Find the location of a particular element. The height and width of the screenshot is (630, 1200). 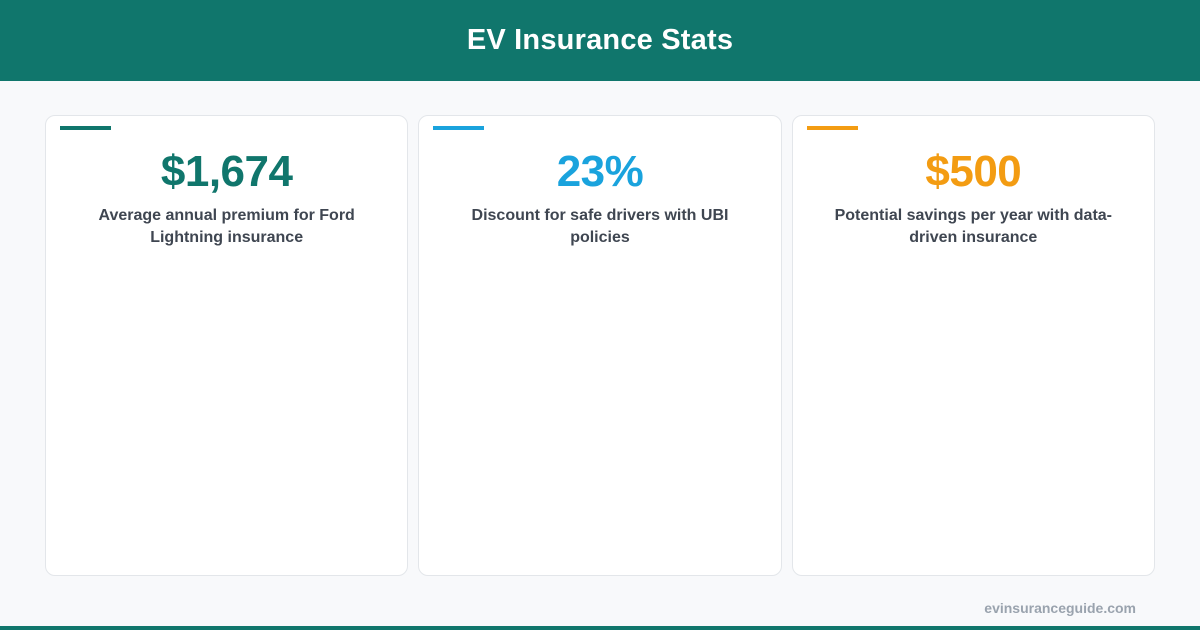

stat-value: $1,674 is located at coordinates (226, 171).